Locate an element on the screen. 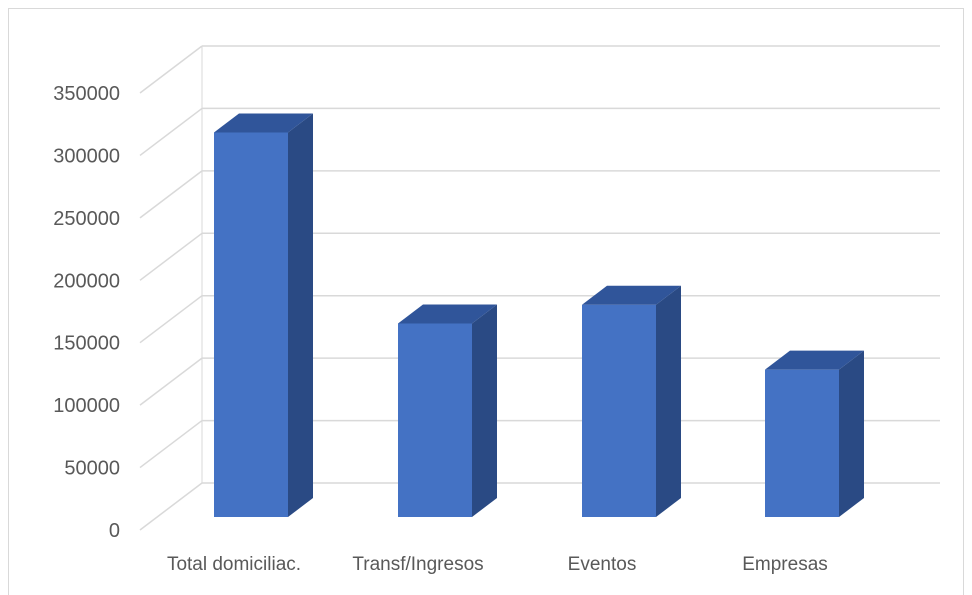  y-tick-label: 300000 is located at coordinates (86, 156).